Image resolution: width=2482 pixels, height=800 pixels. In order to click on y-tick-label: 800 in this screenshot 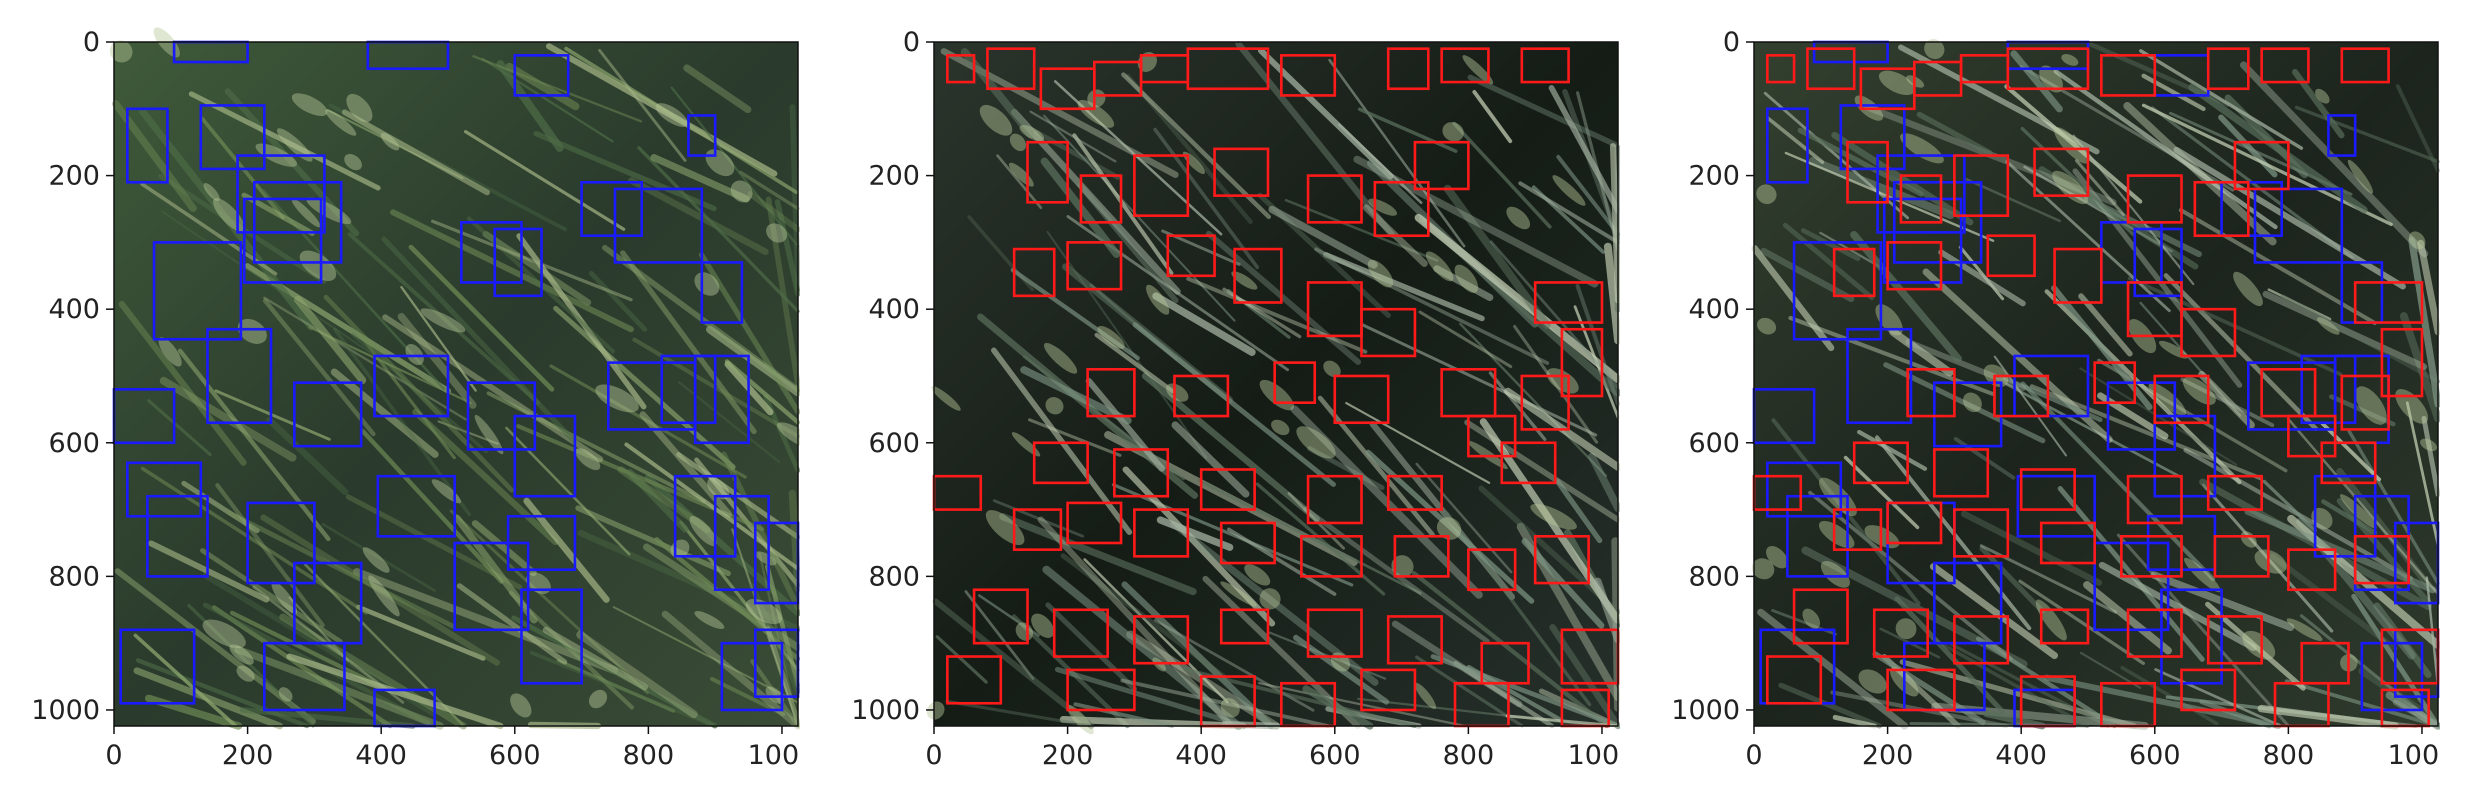, I will do `click(894, 576)`.